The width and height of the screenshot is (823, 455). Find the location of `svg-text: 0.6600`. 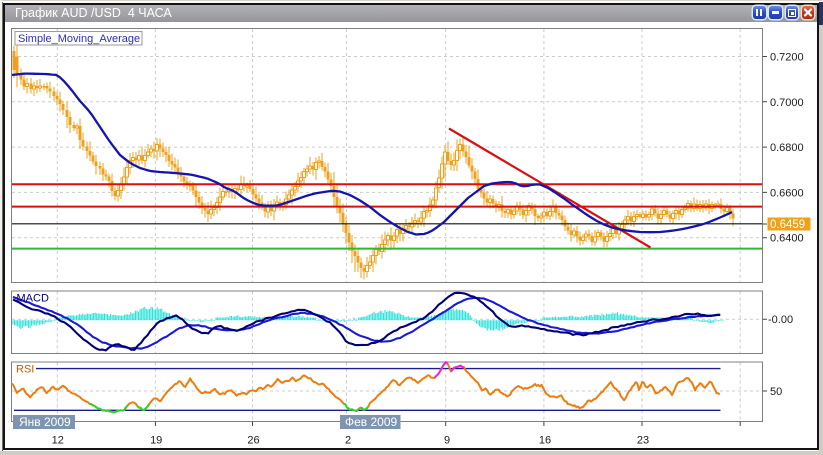

svg-text: 0.6600 is located at coordinates (787, 193).